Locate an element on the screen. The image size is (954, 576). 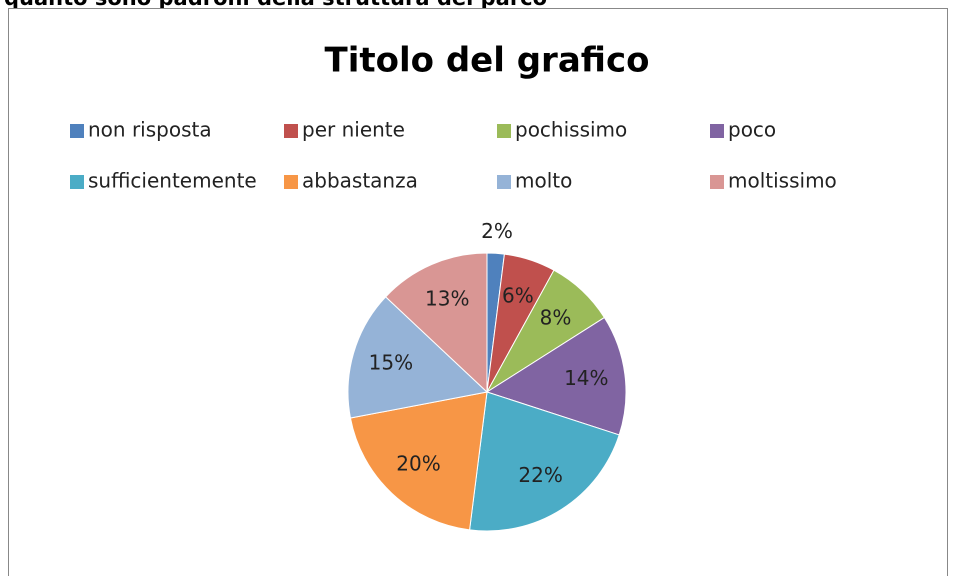
legend-label: moltissimo is located at coordinates (782, 181).